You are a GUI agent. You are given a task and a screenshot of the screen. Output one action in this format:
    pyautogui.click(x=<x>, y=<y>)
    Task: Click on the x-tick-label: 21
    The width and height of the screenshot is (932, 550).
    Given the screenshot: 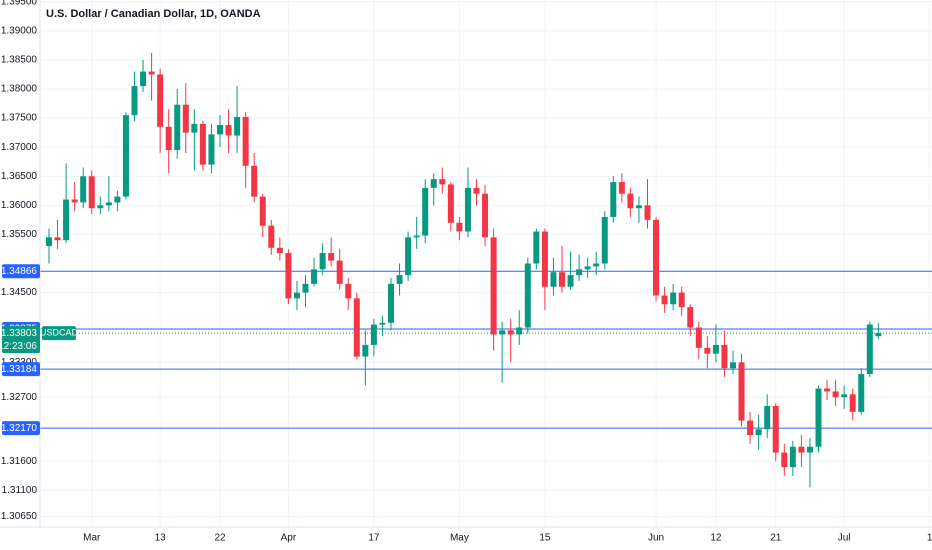 What is the action you would take?
    pyautogui.click(x=776, y=538)
    